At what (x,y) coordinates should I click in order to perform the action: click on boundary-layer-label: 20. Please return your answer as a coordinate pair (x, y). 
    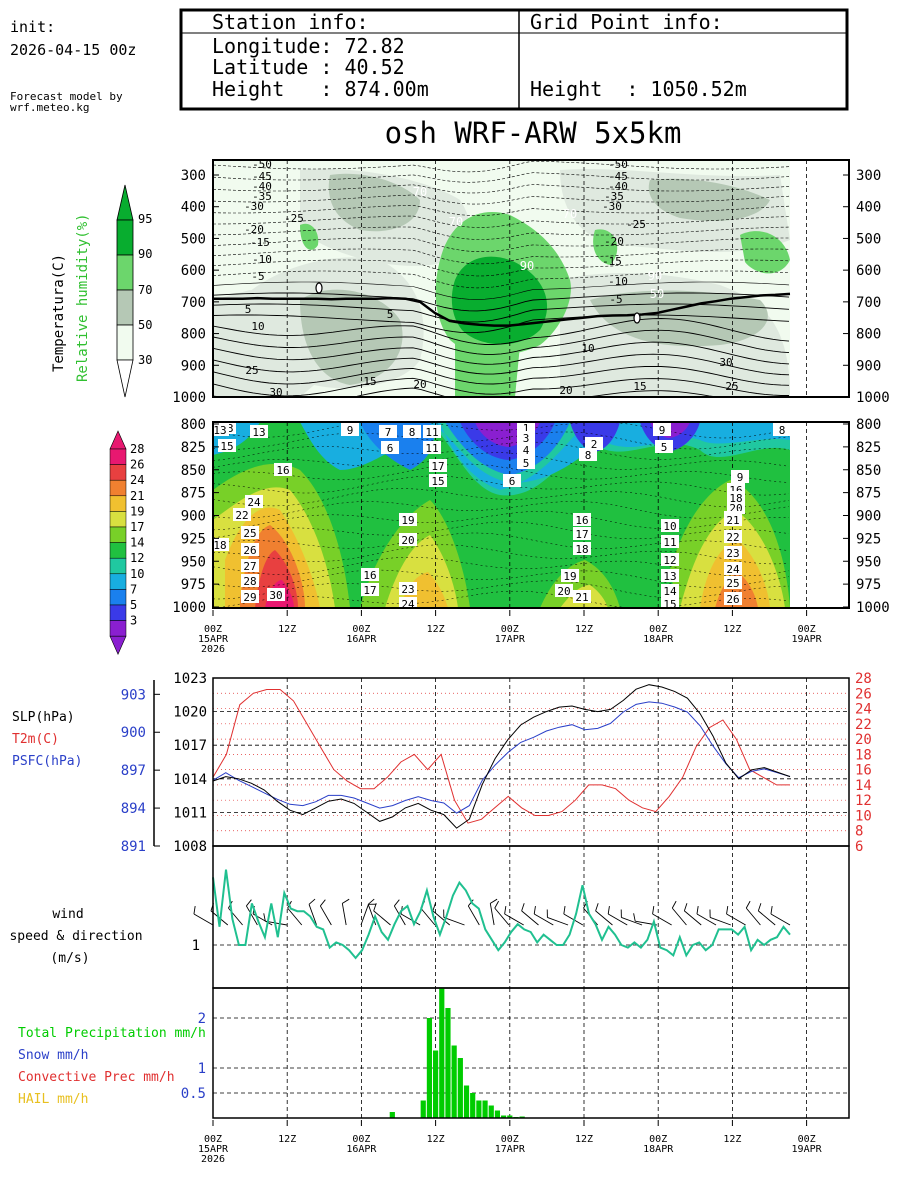
    Looking at the image, I should click on (564, 591).